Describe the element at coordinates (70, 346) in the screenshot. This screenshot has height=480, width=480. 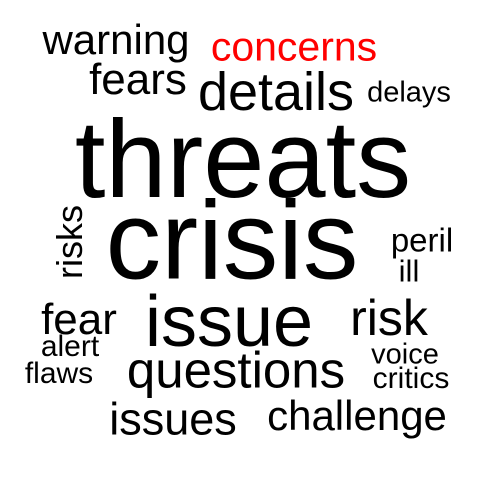
I see `word-alert: alert` at that location.